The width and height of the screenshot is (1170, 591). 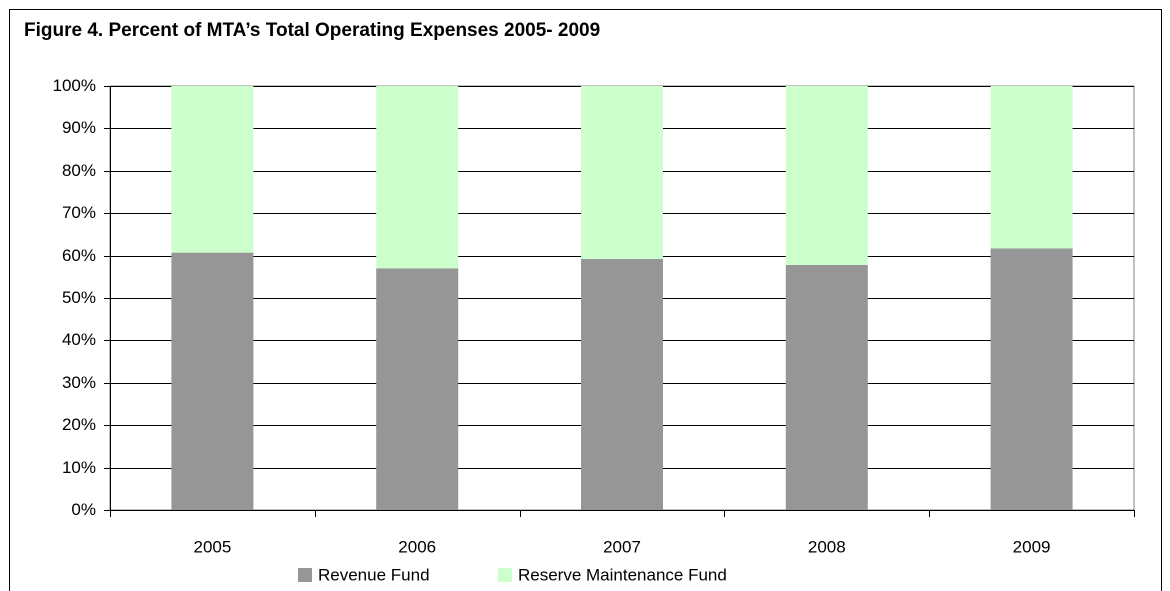 I want to click on y-tick-label: 40%, so click(x=79, y=339).